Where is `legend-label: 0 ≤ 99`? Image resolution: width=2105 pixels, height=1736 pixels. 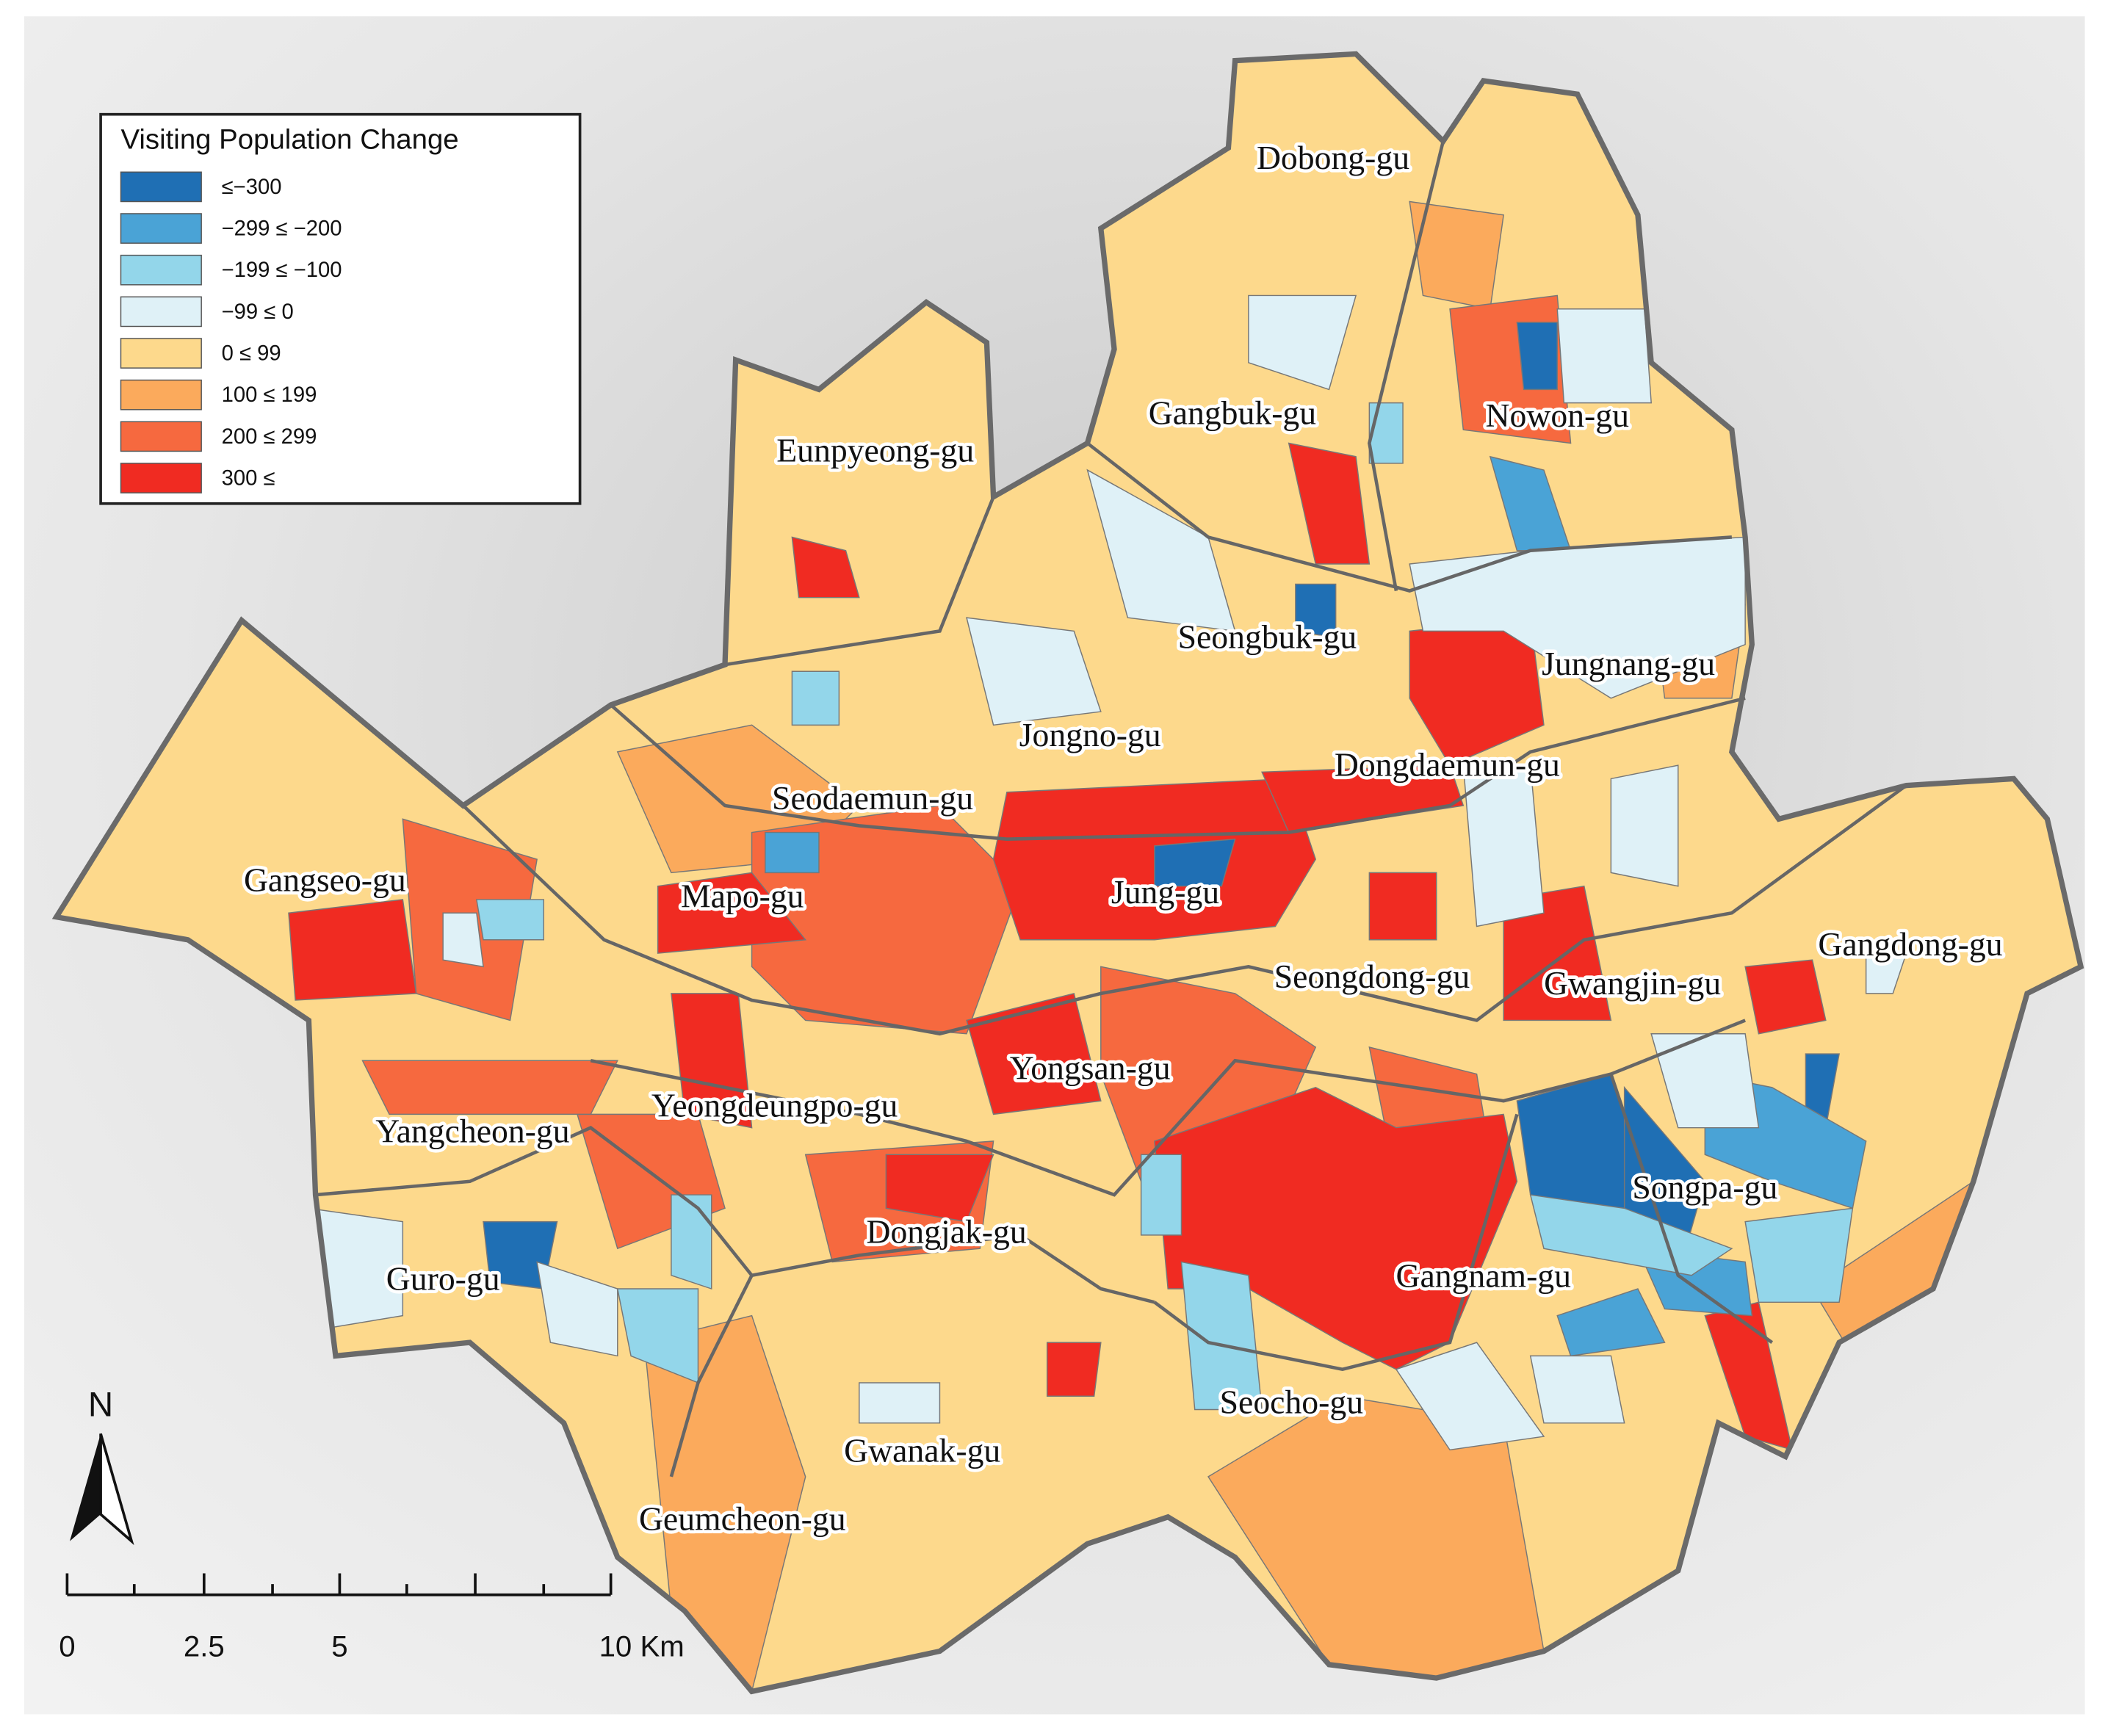 legend-label: 0 ≤ 99 is located at coordinates (251, 354).